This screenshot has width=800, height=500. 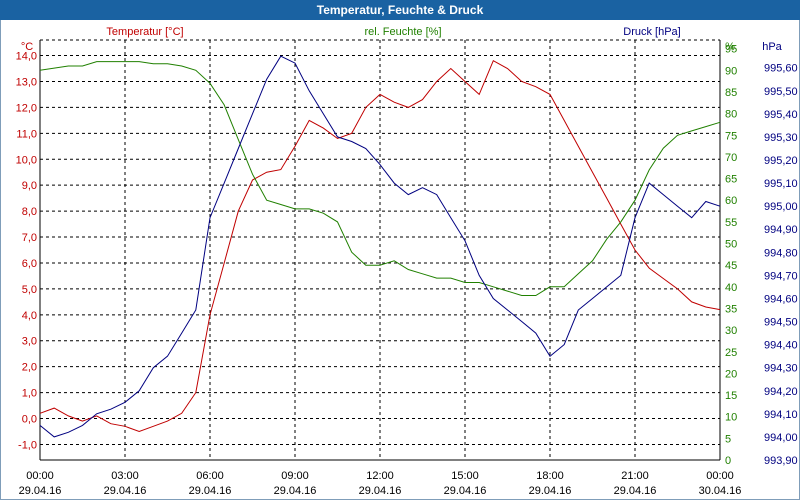 What do you see at coordinates (781, 92) in the screenshot?
I see `pressure-tick-label: 995,50` at bounding box center [781, 92].